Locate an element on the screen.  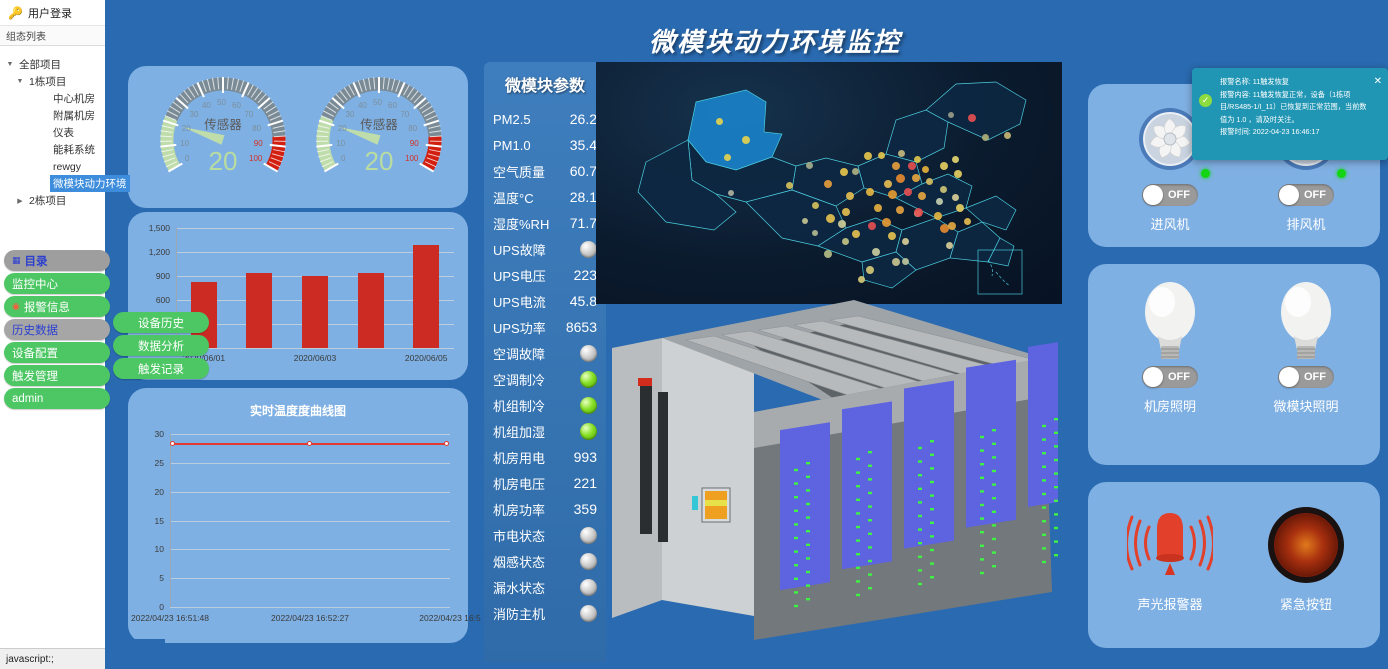
param-value: 359 is located at coordinates (585, 509).